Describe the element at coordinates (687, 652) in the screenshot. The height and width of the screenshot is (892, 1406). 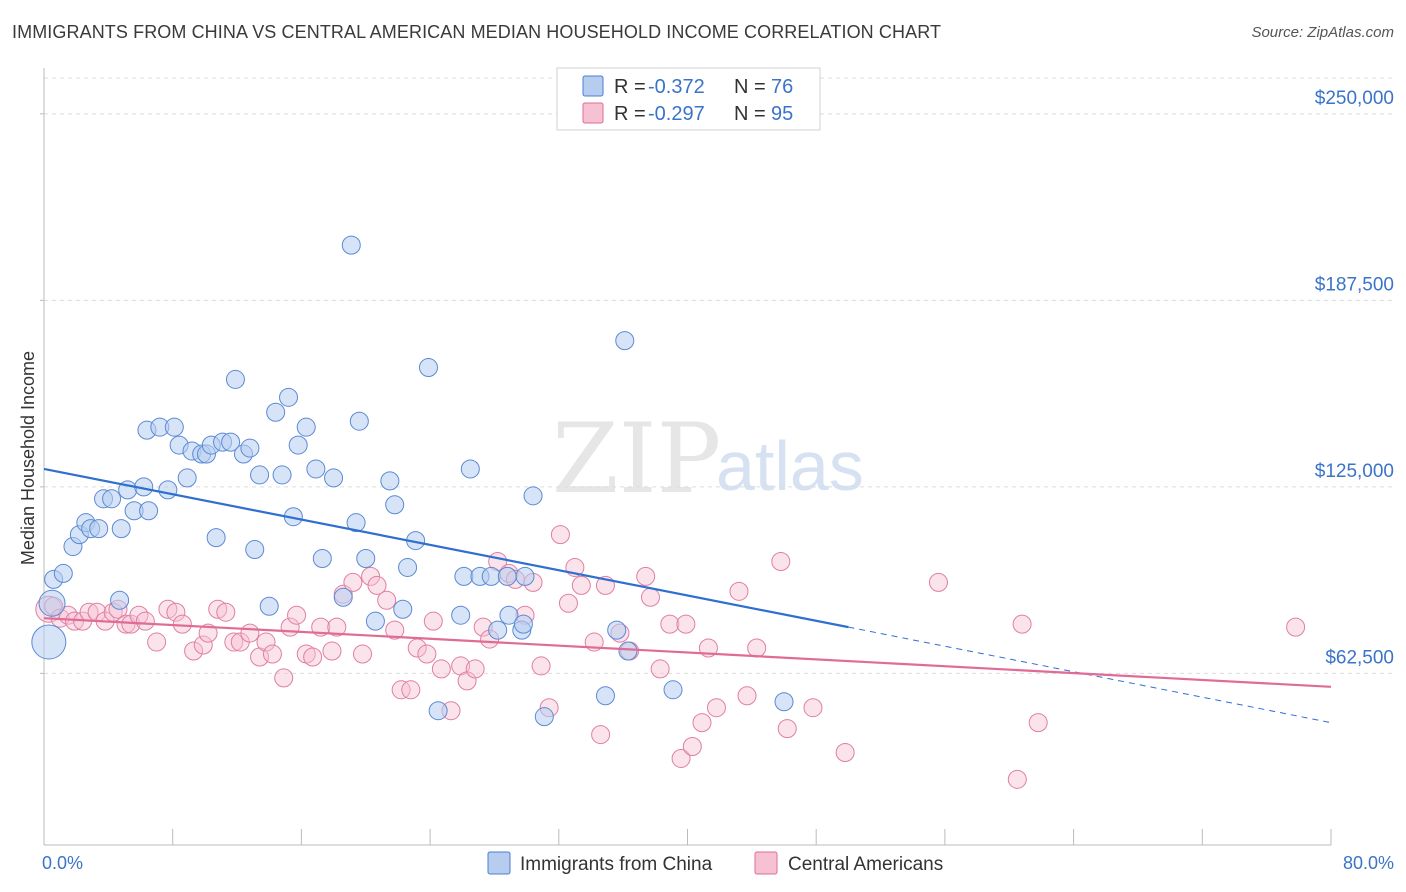
I see `trend-line-central-americans` at that location.